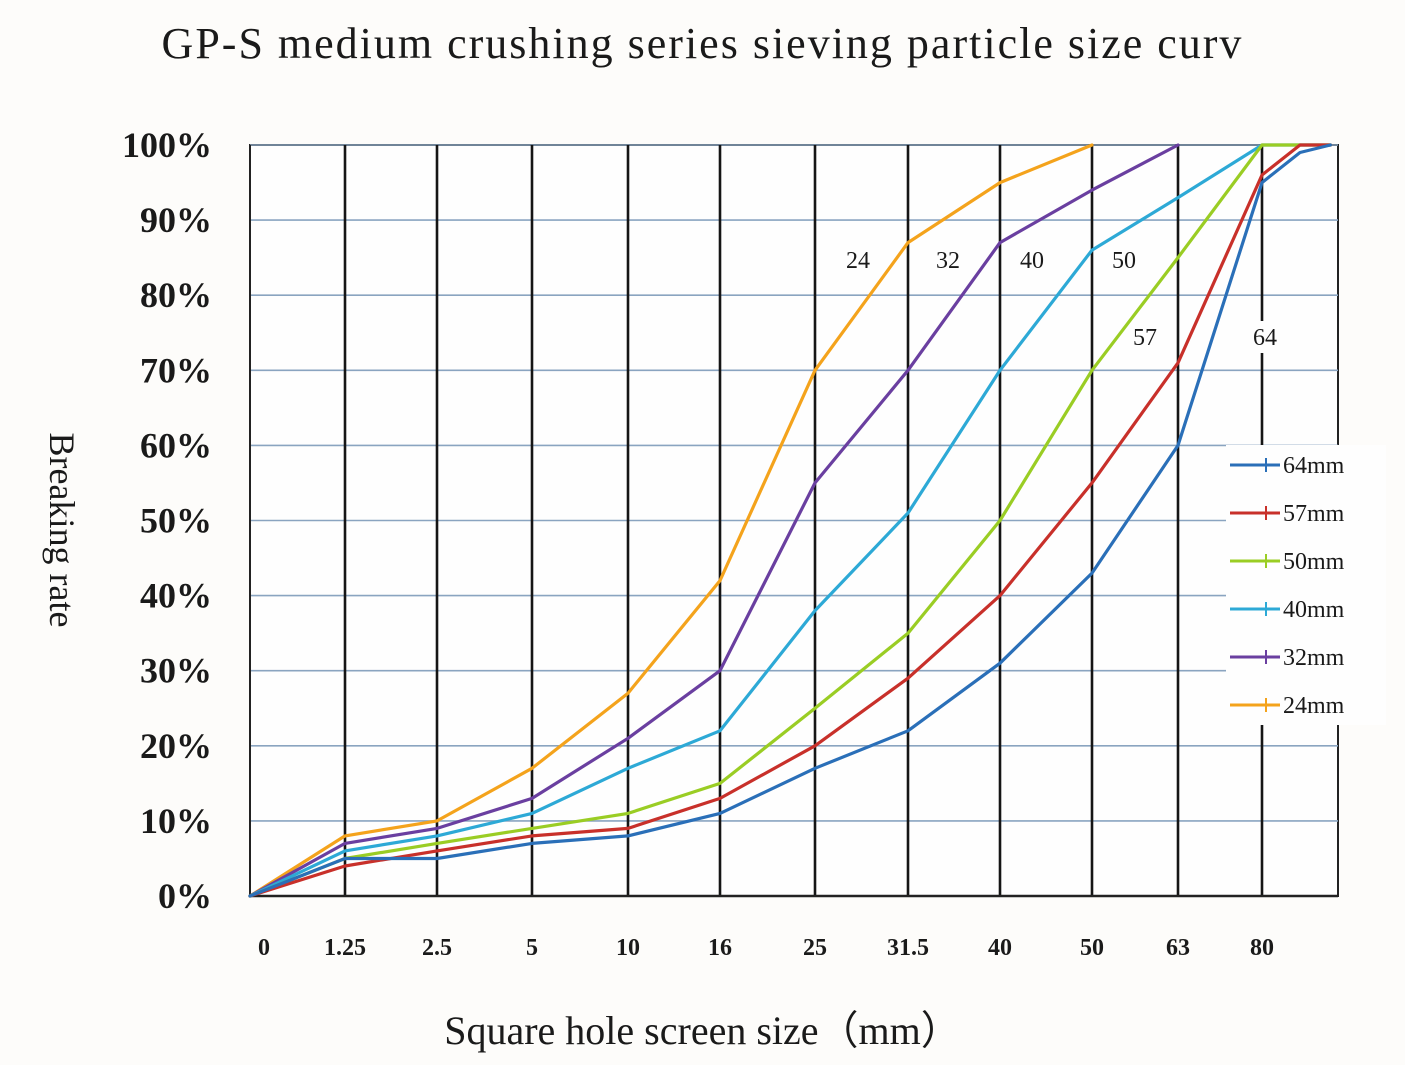  What do you see at coordinates (1314, 466) in the screenshot?
I see `legend-label-64mm: 64mm` at bounding box center [1314, 466].